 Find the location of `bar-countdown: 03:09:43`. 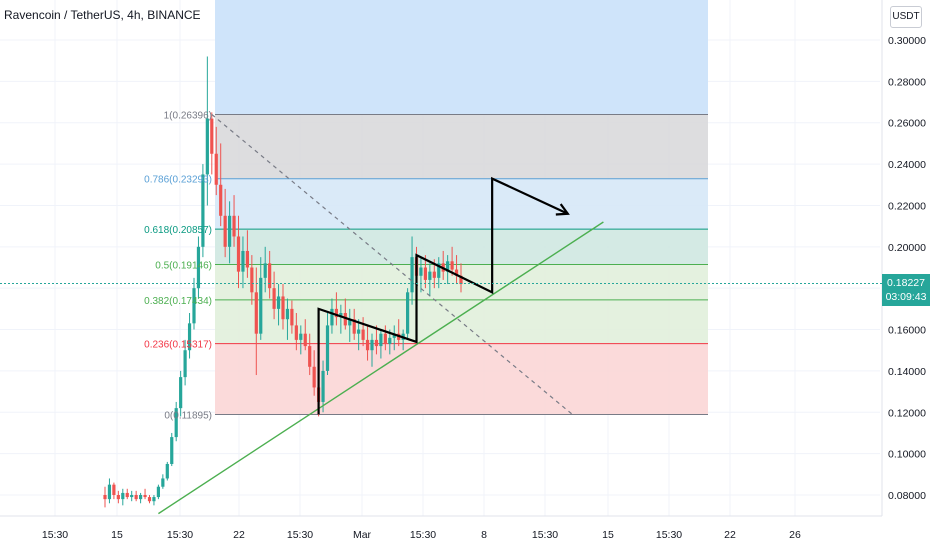

bar-countdown: 03:09:43 is located at coordinates (906, 297).